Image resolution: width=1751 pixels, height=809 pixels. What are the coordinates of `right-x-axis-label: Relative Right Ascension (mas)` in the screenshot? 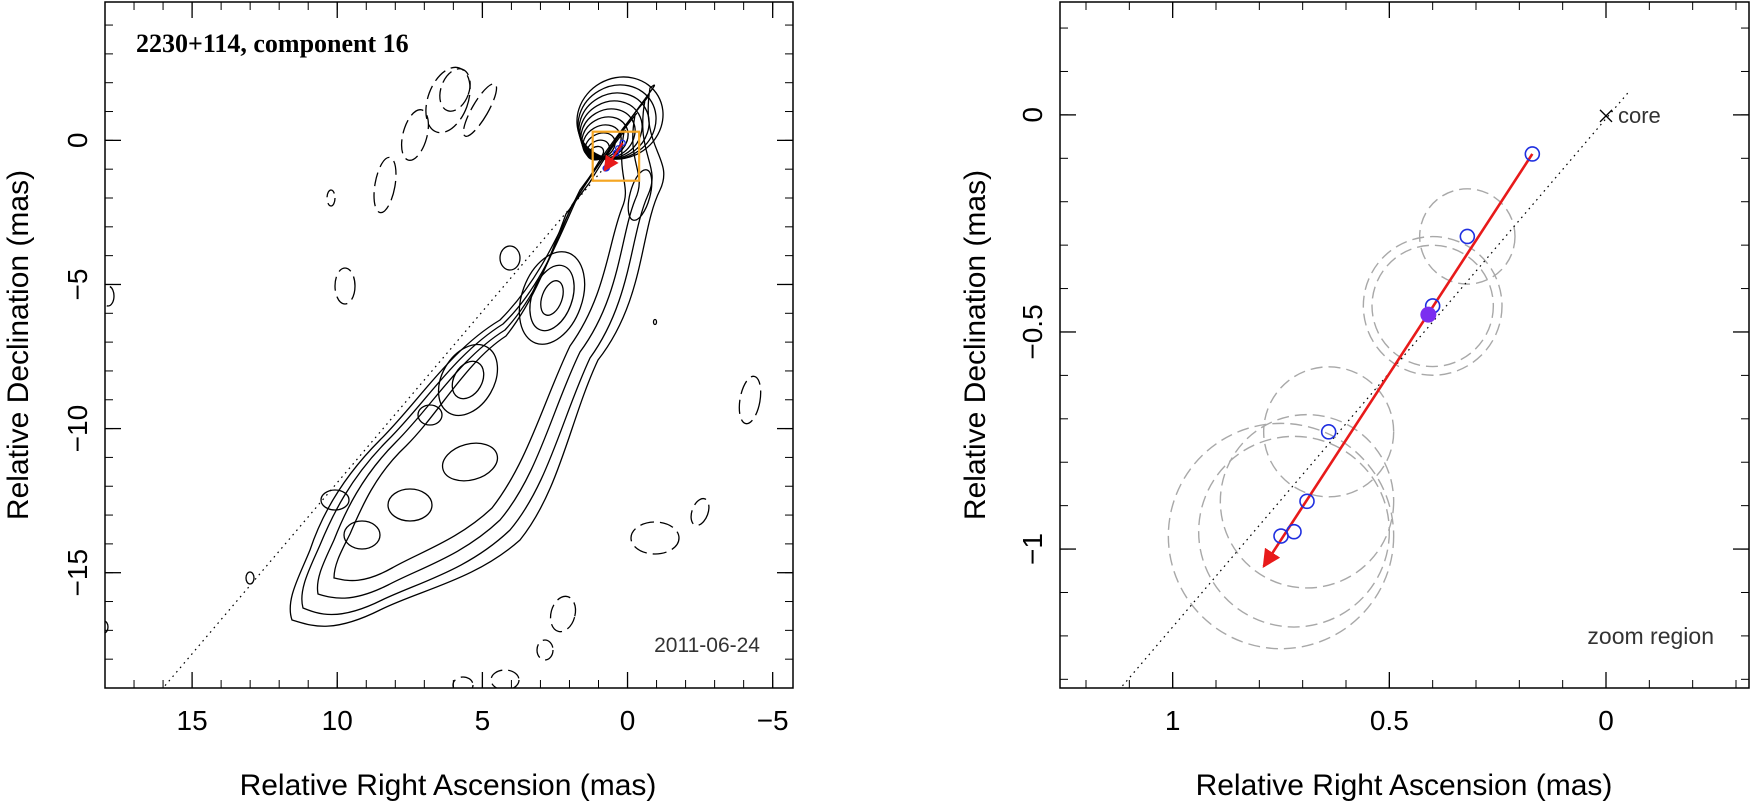 It's located at (1404, 785).